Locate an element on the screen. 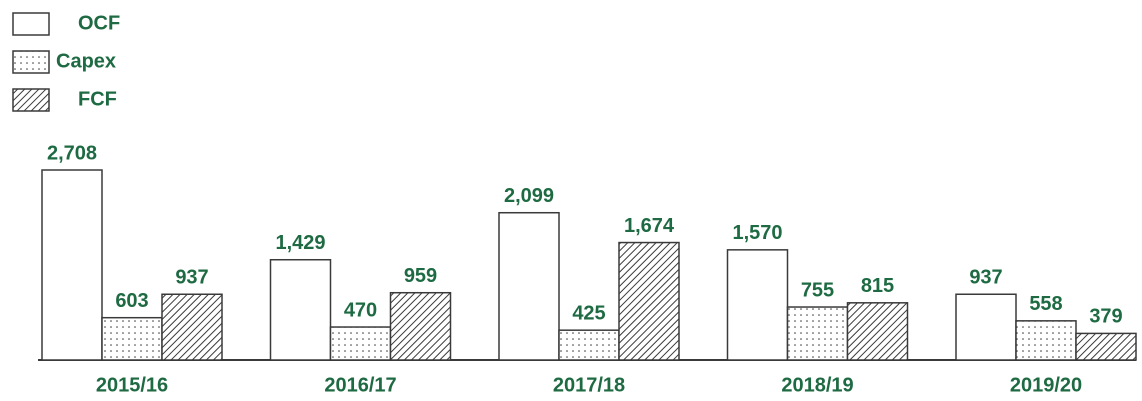 The height and width of the screenshot is (401, 1142). value-label: 379 is located at coordinates (1105, 317).